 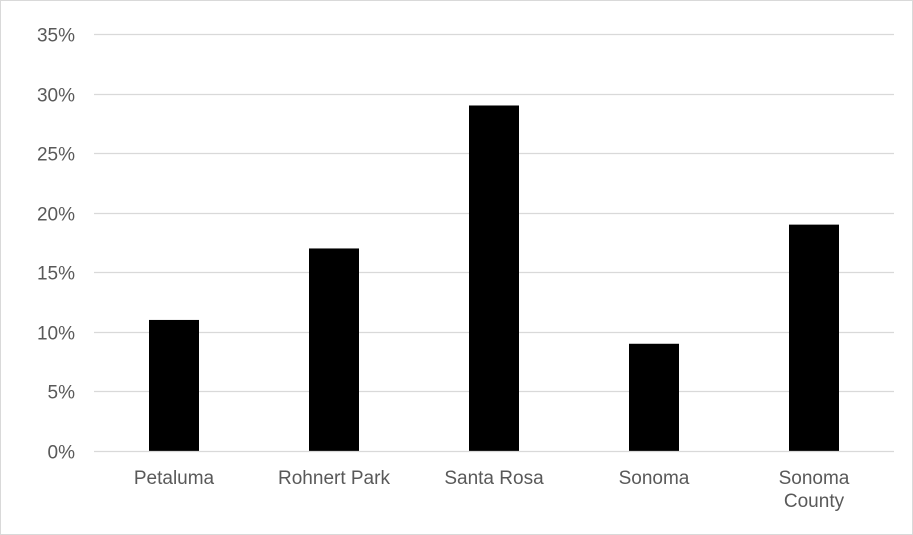 I want to click on y-tick-label: 35%, so click(x=56, y=36).